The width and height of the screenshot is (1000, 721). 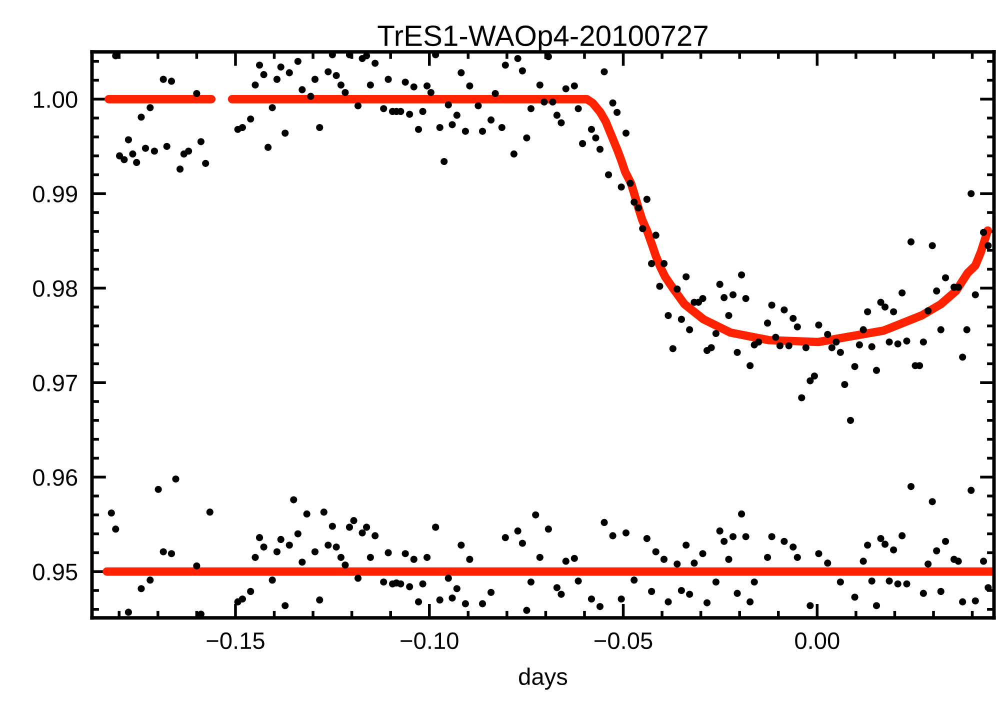 I want to click on x-tick-label: −0.10, so click(x=429, y=641).